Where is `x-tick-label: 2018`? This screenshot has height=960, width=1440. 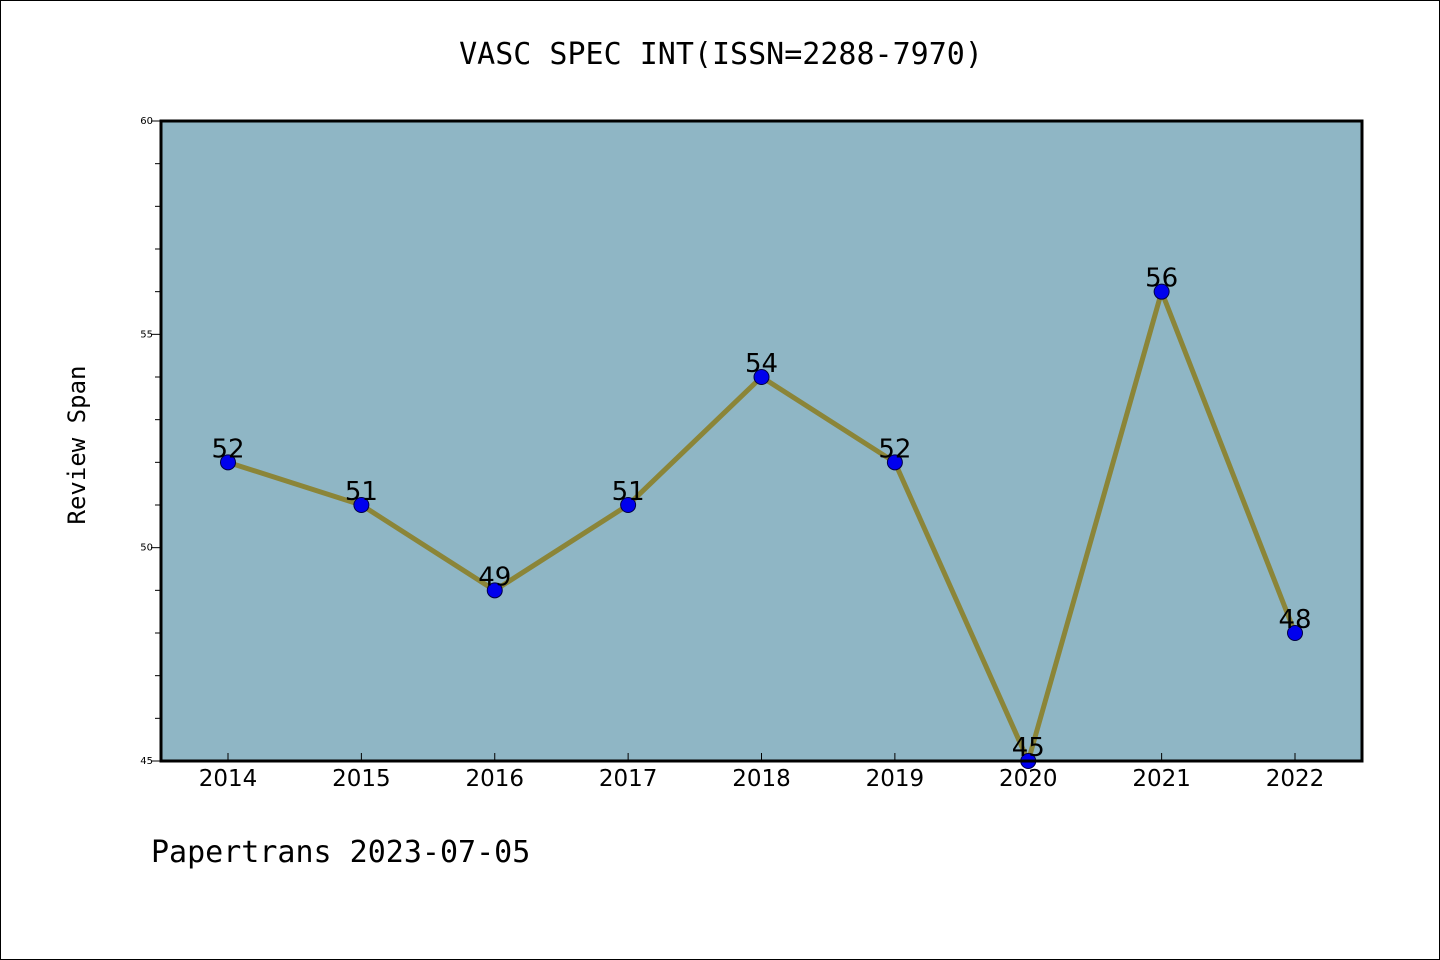 x-tick-label: 2018 is located at coordinates (761, 779).